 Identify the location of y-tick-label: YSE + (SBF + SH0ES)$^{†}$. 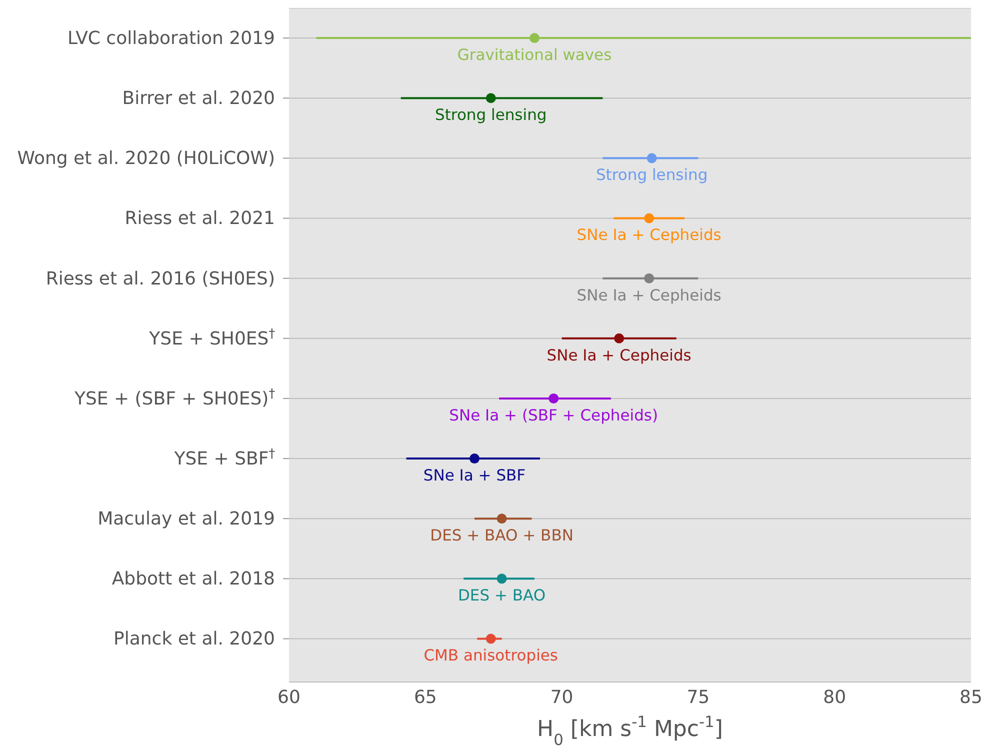
(174, 397).